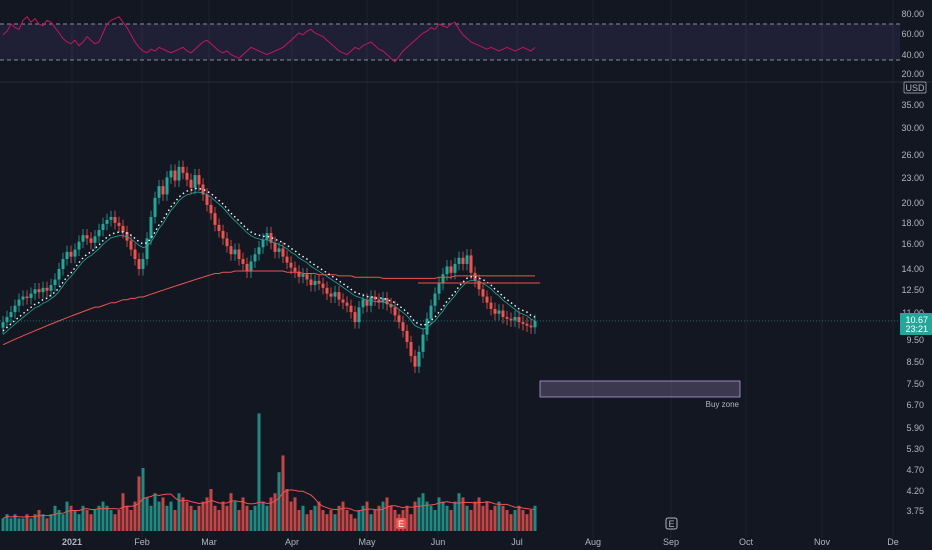 This screenshot has height=550, width=932. Describe the element at coordinates (912, 290) in the screenshot. I see `price-tick-label: 12.50` at that location.